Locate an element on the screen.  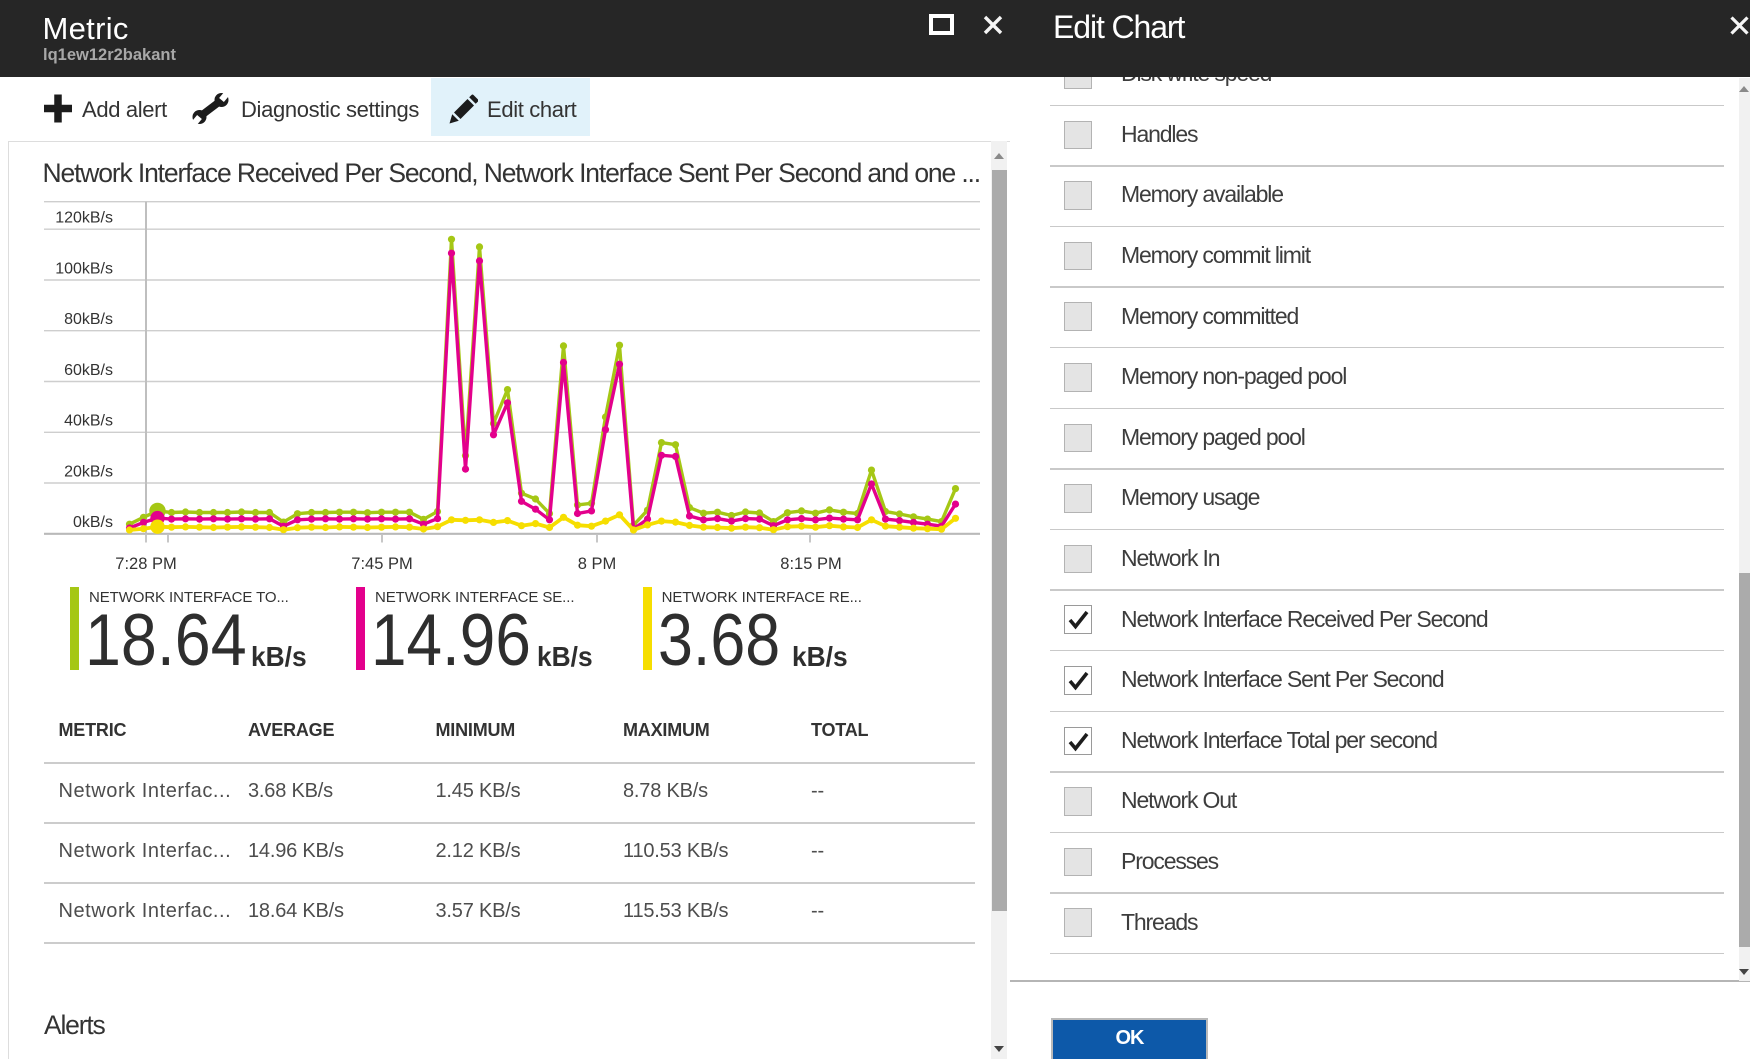
svg-text: 7:45 PM is located at coordinates (381, 564).